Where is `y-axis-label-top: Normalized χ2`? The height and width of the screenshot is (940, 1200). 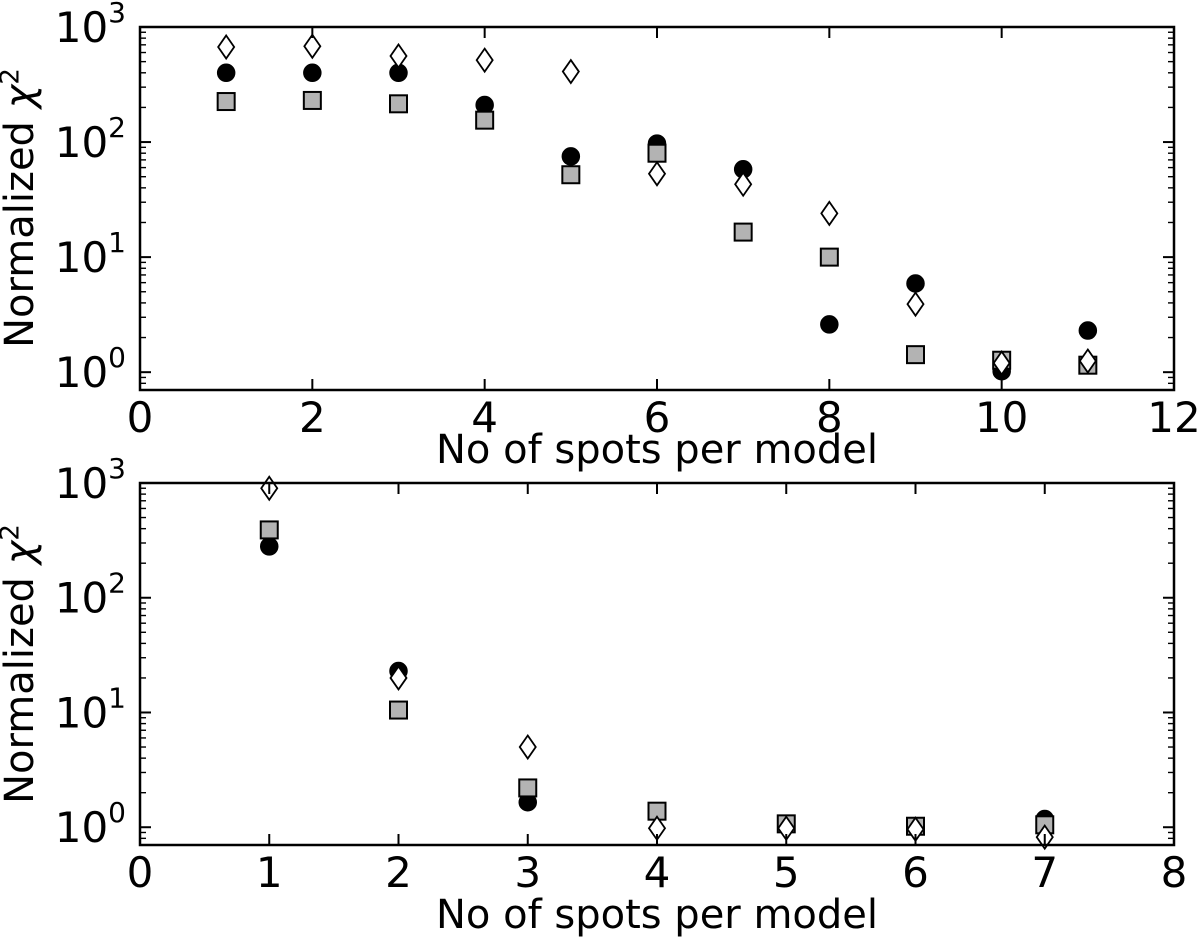
y-axis-label-top: Normalized χ2 is located at coordinates (22, 229).